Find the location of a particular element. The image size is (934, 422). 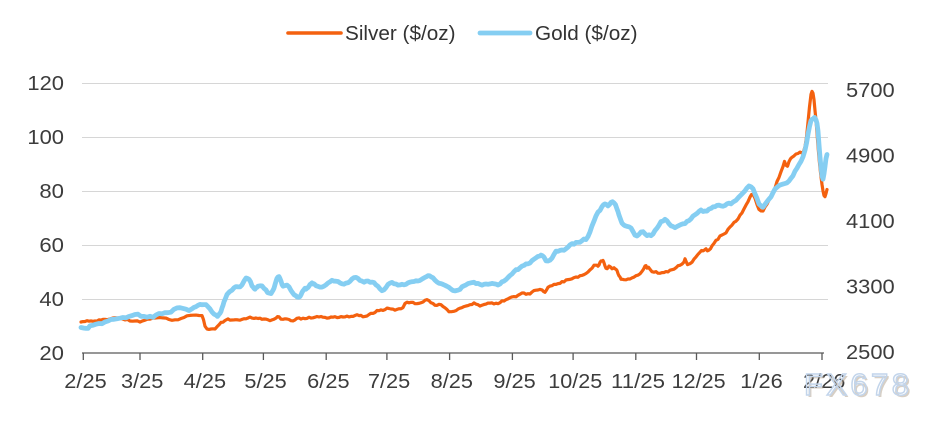

svg-text: 6/25 is located at coordinates (328, 382).